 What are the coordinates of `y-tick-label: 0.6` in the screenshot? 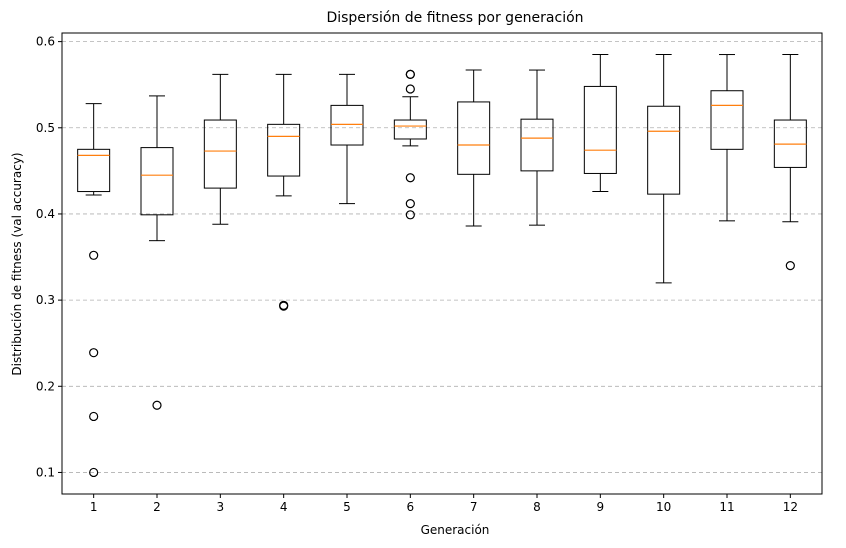 It's located at (45, 42).